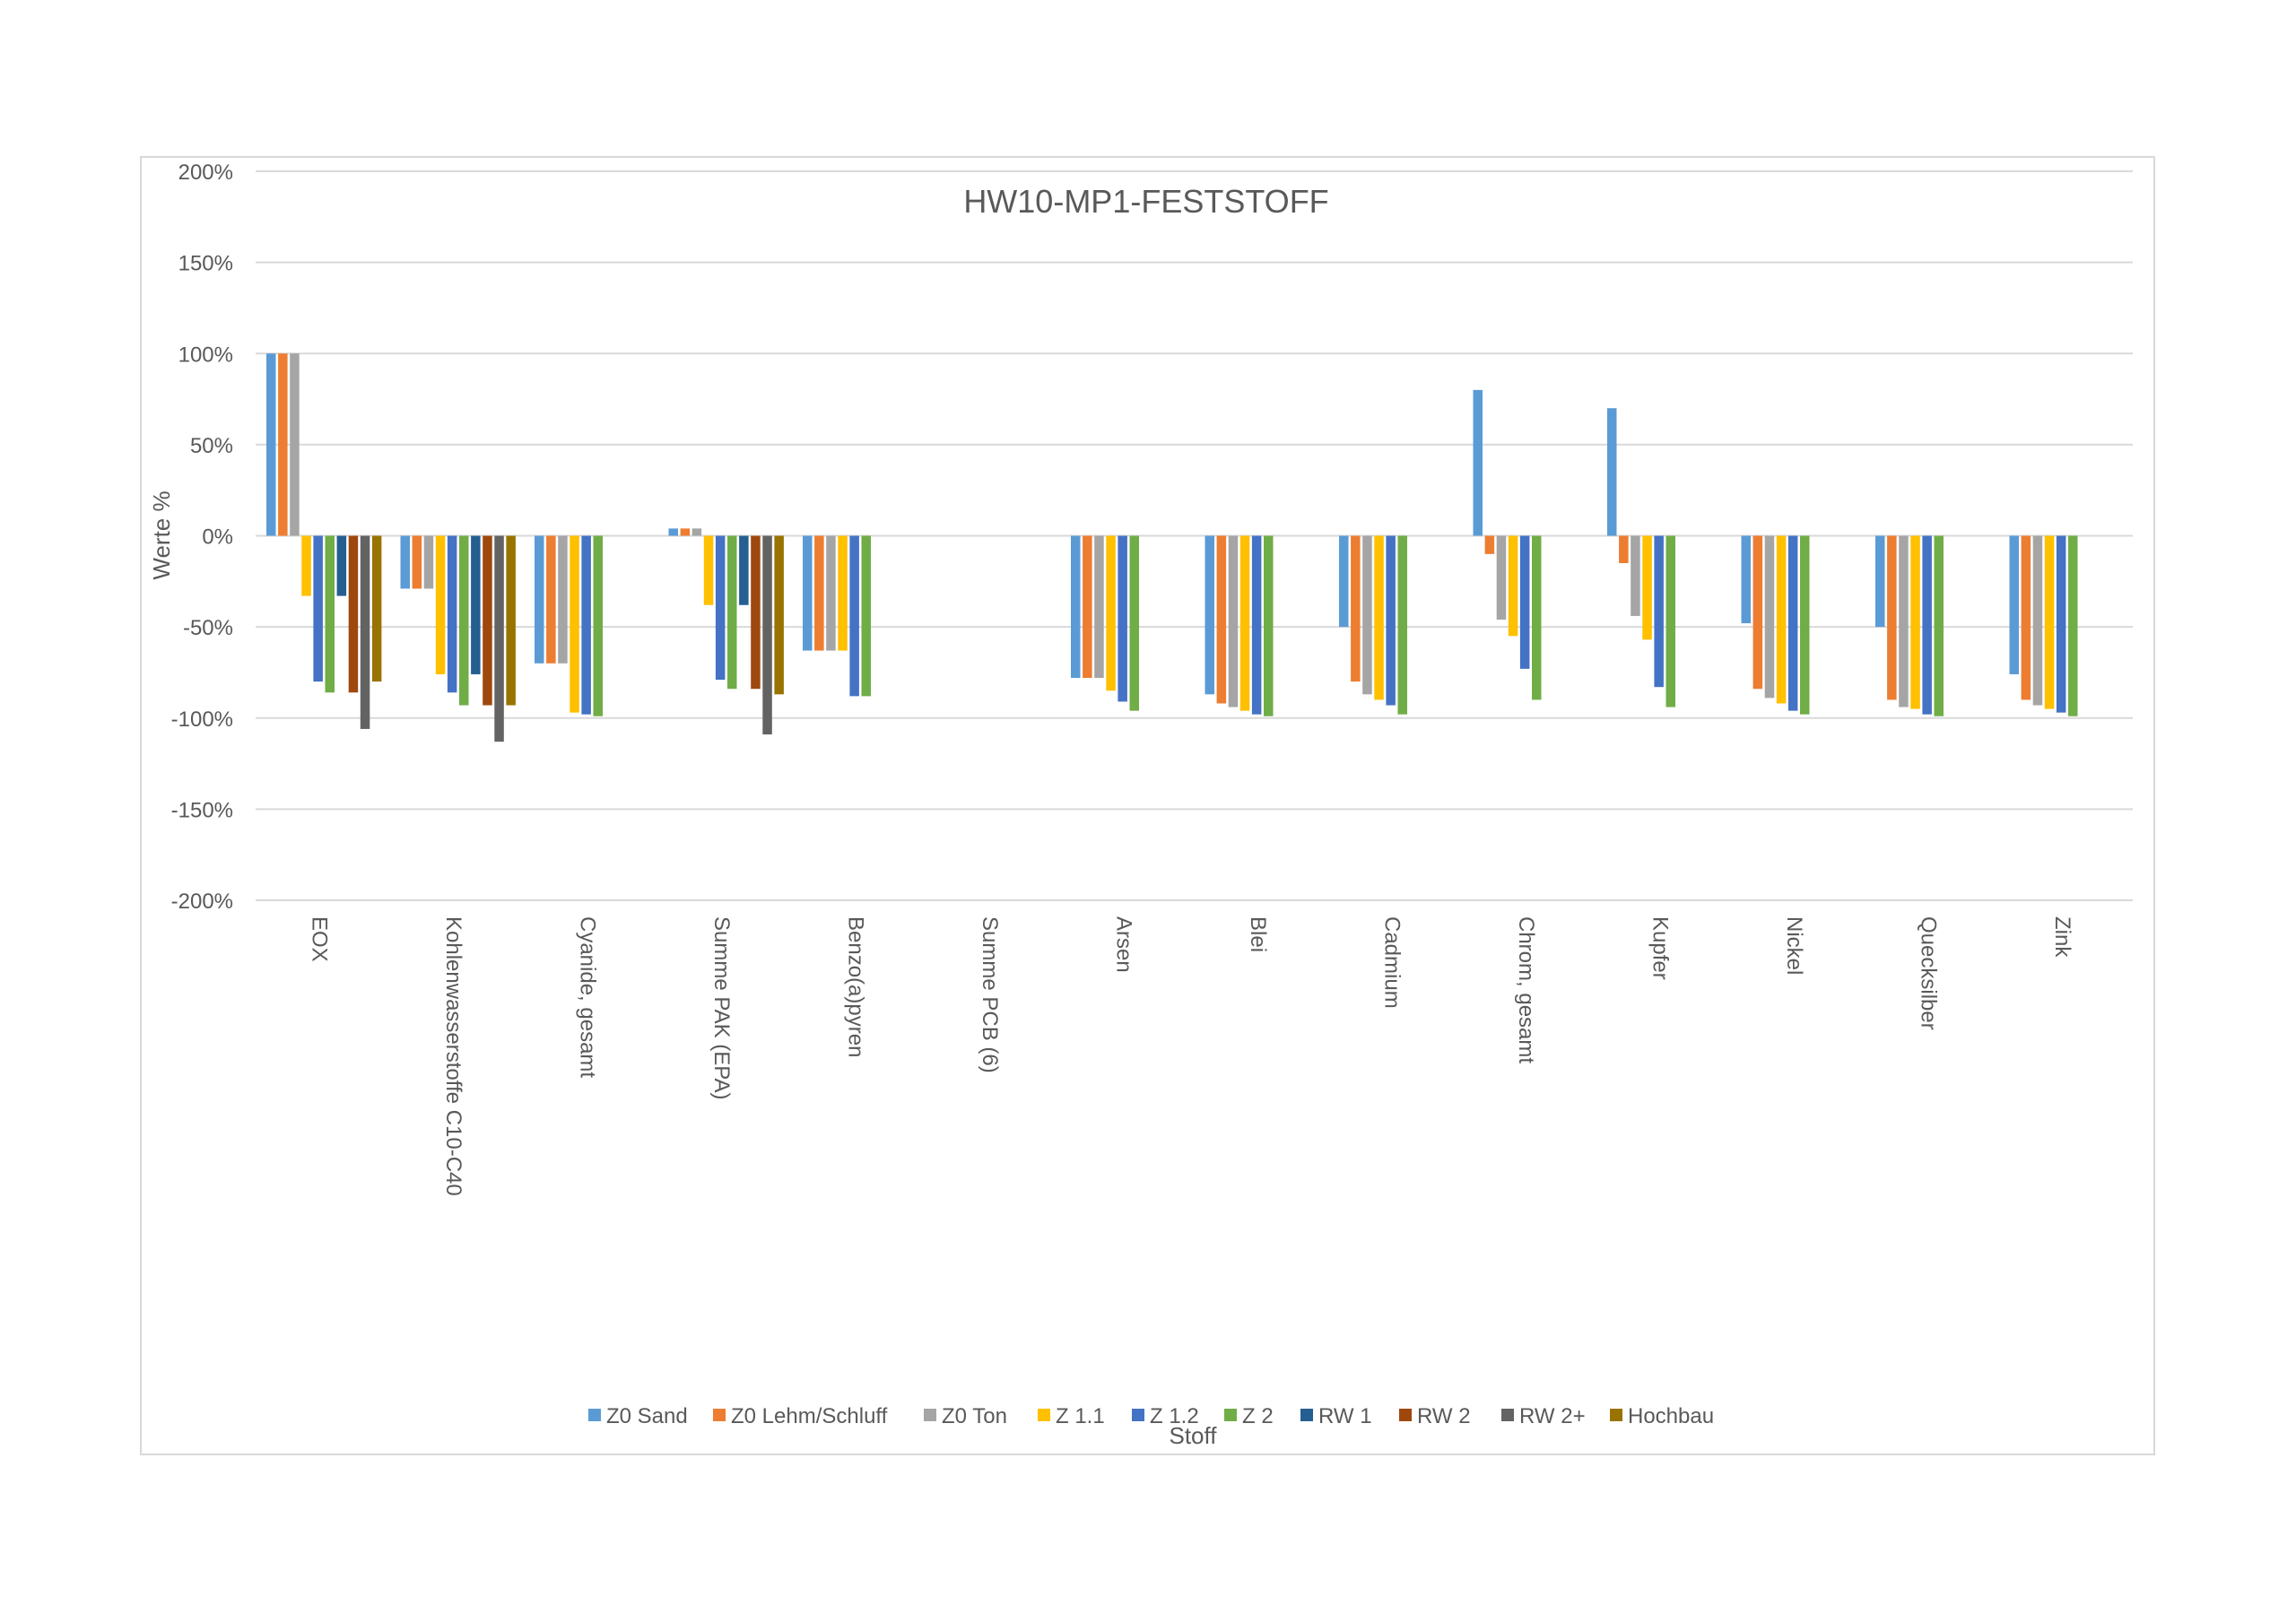  Describe the element at coordinates (202, 810) in the screenshot. I see `y-tick-label: -150%` at that location.